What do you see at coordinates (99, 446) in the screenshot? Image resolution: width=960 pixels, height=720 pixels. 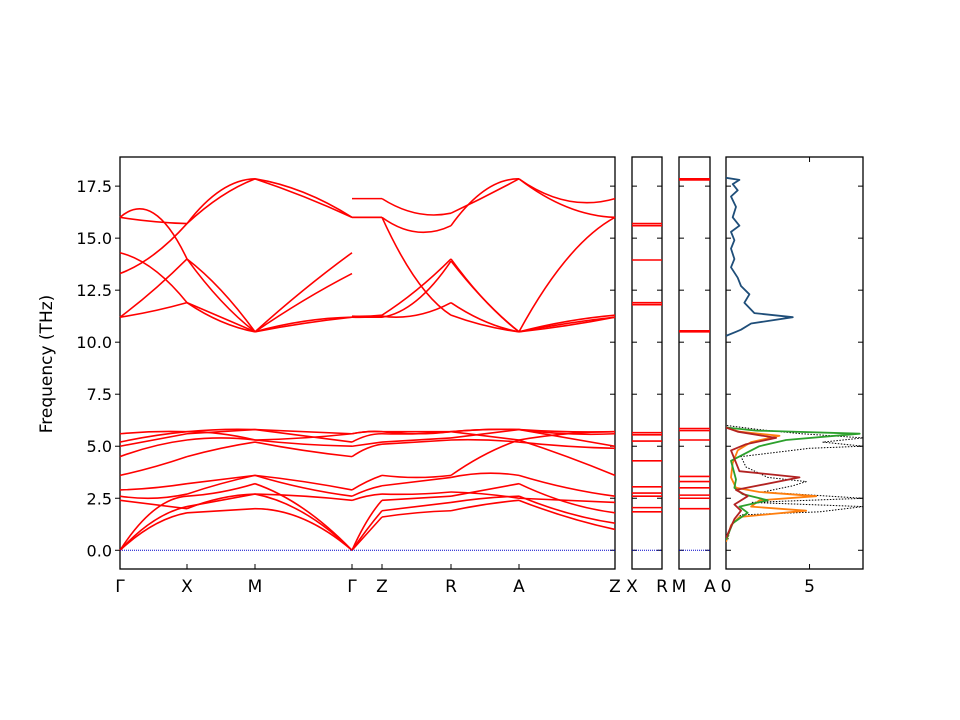 I see `y-tick-label: 5.0` at bounding box center [99, 446].